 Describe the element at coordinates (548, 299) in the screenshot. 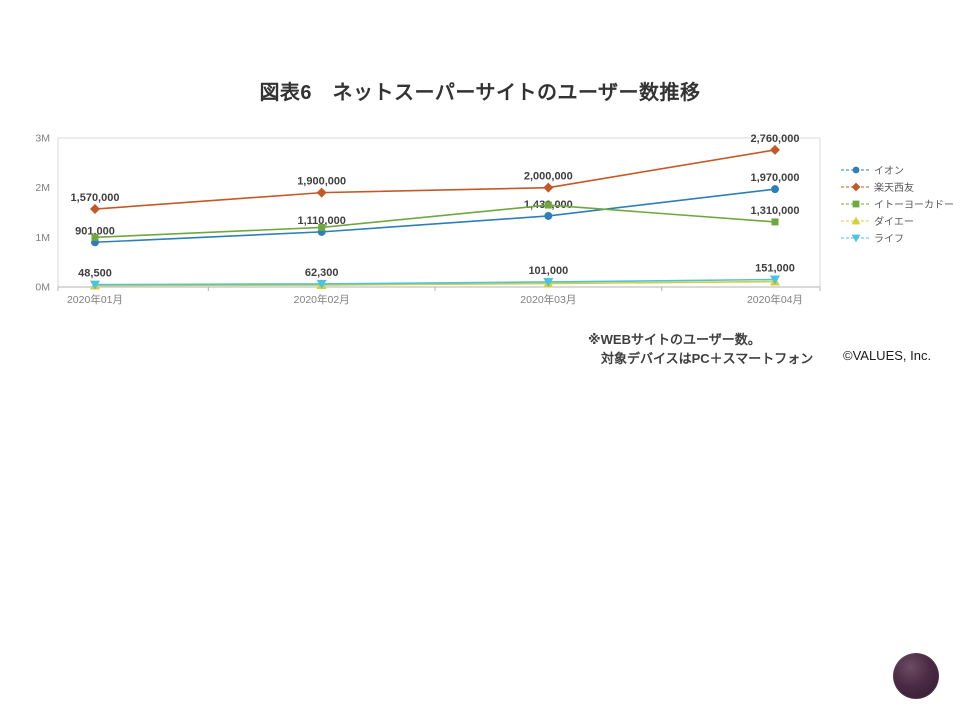

I see `x-axis-tick-label: 2020年03月` at that location.